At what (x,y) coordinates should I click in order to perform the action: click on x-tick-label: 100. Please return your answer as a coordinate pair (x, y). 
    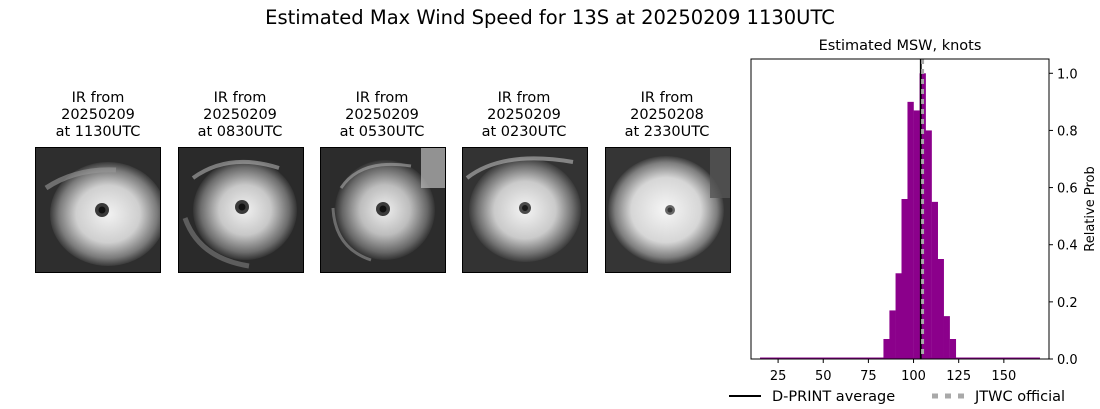
    Looking at the image, I should click on (913, 376).